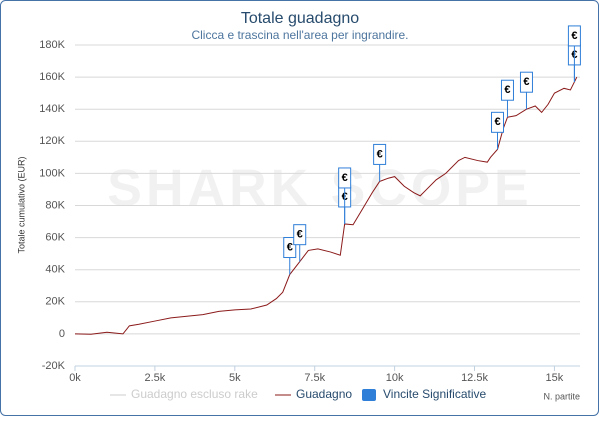 The width and height of the screenshot is (600, 422). What do you see at coordinates (52, 141) in the screenshot?
I see `y-tick-label: 120K` at bounding box center [52, 141].